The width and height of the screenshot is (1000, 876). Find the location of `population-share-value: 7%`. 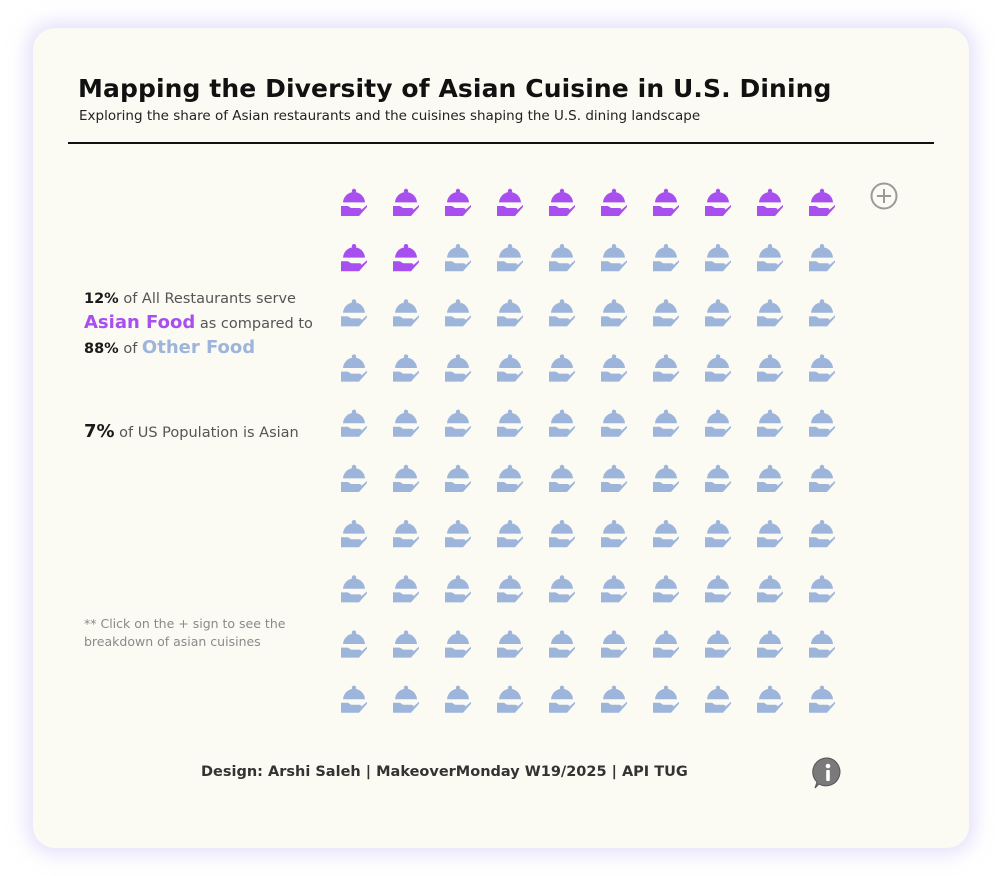

population-share-value: 7% is located at coordinates (99, 431).